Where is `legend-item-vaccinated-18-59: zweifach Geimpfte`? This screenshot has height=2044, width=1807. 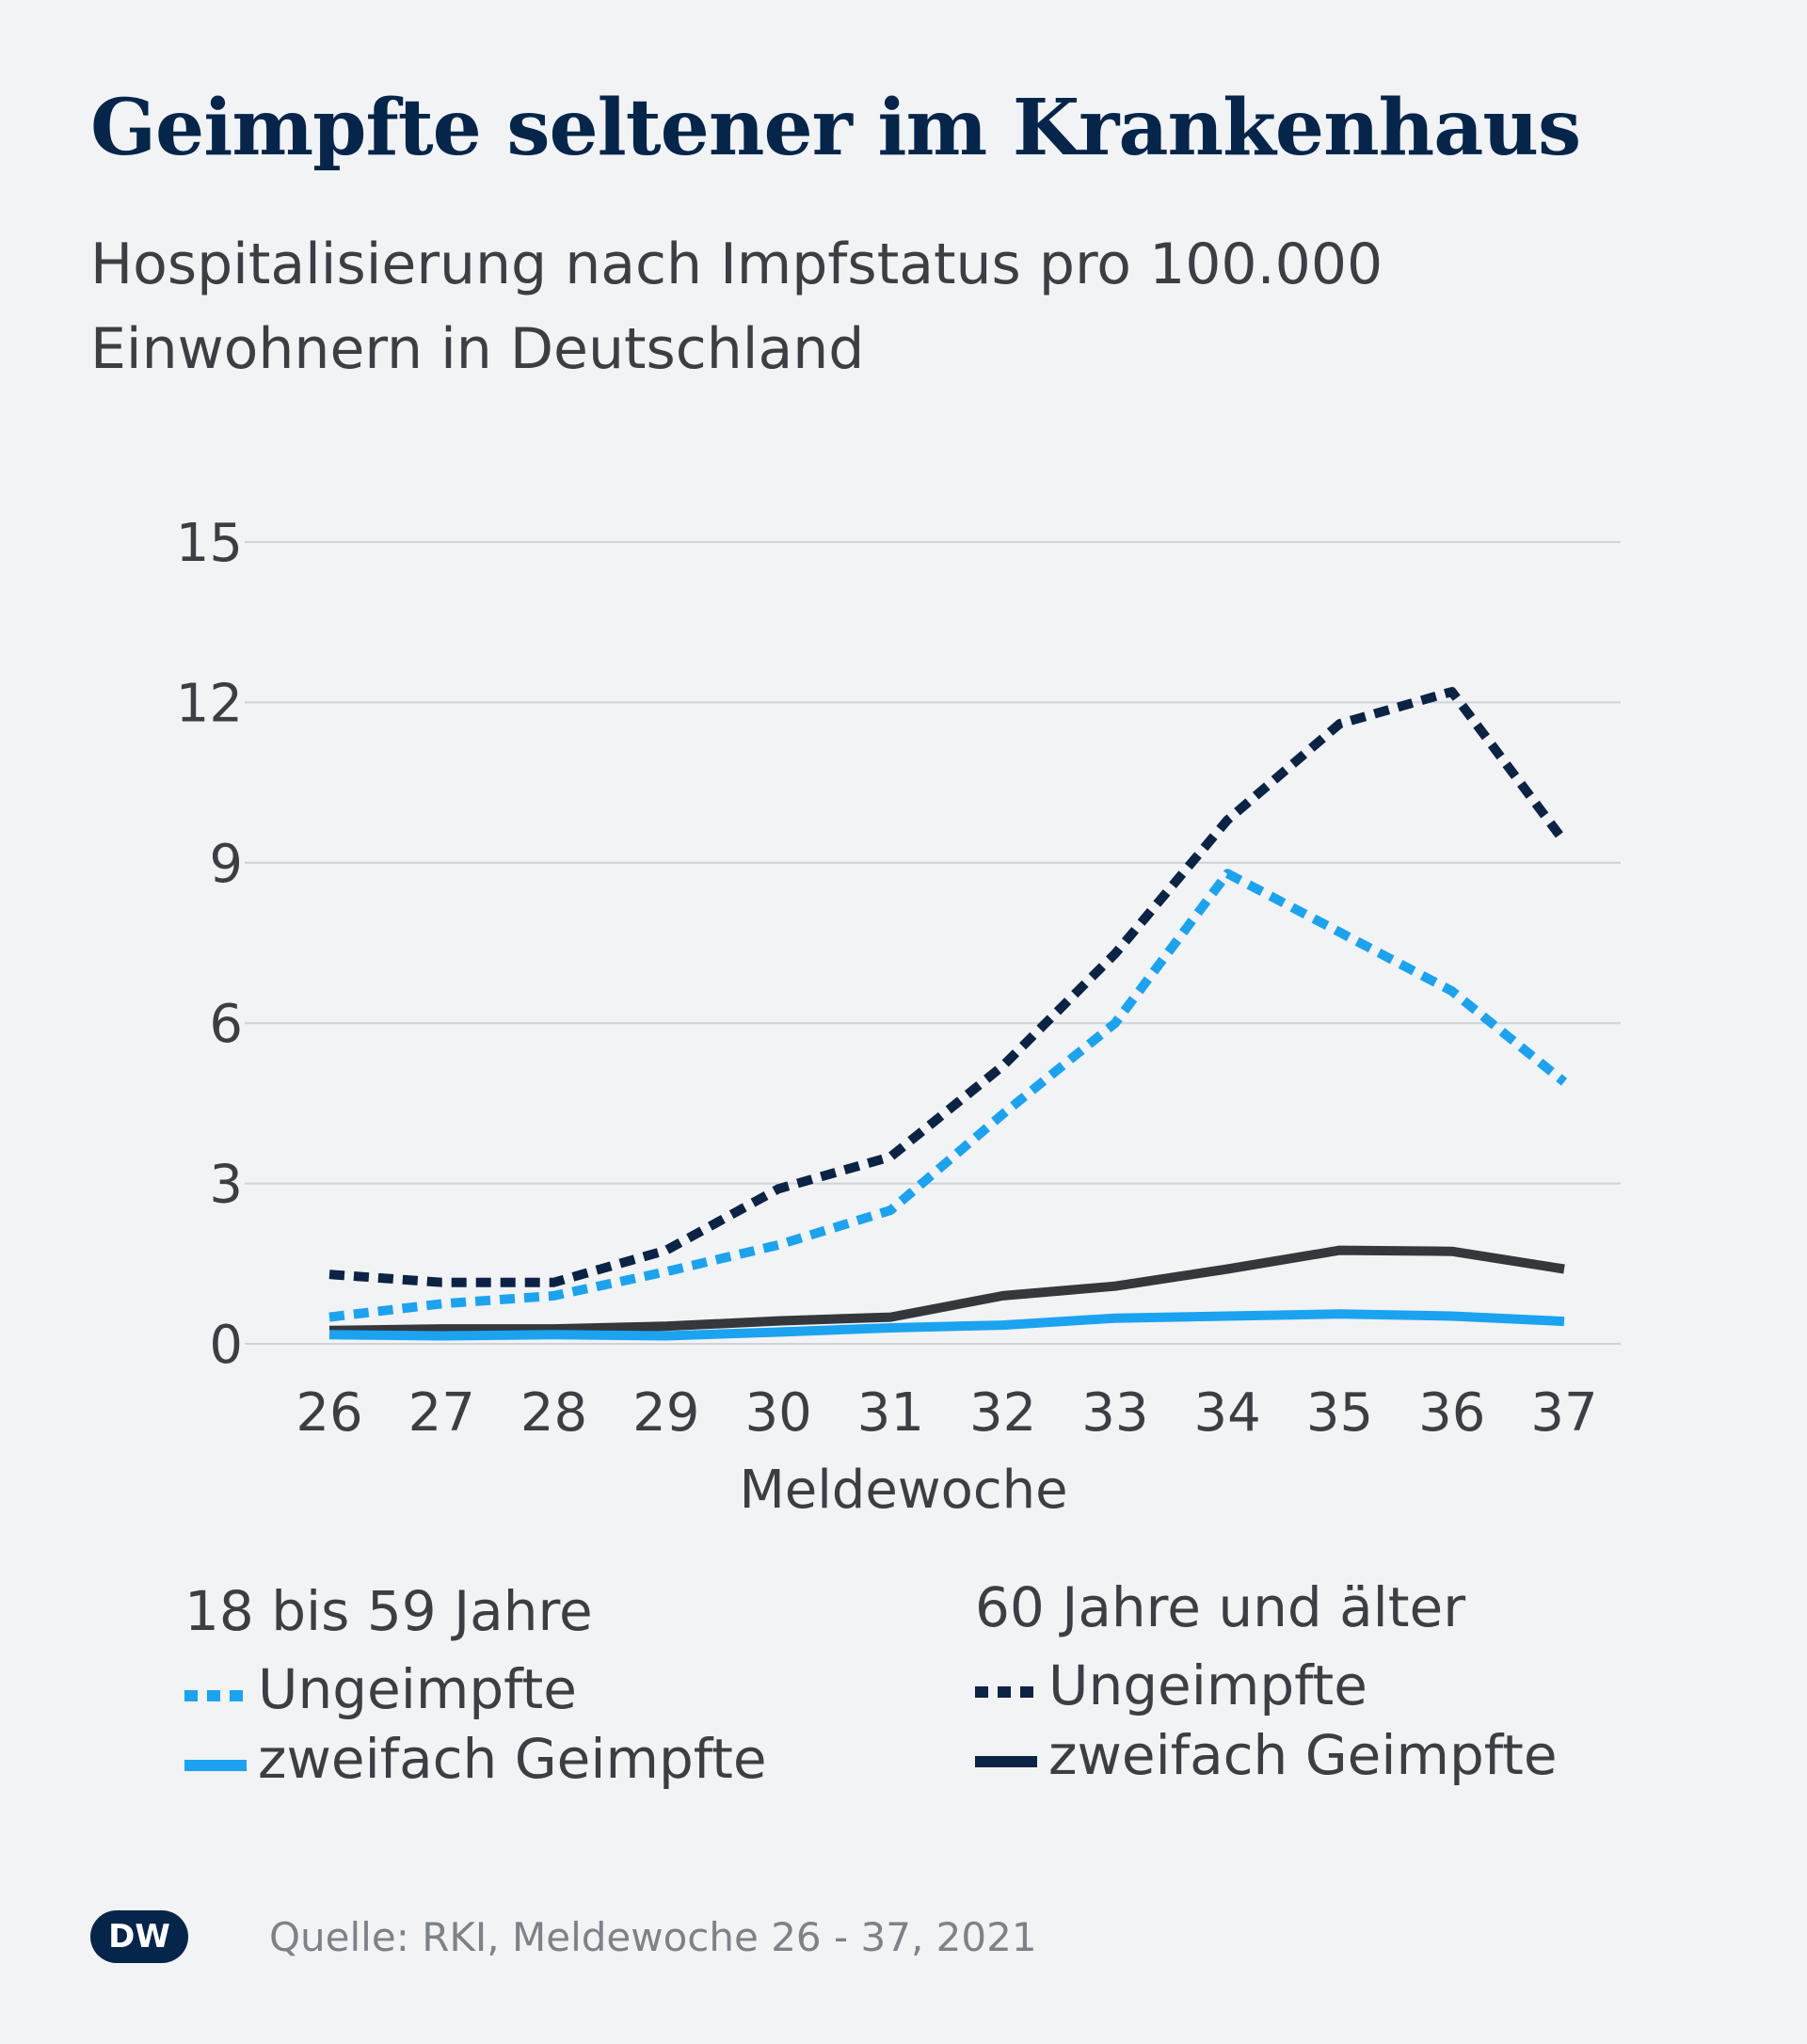 legend-item-vaccinated-18-59: zweifach Geimpfte is located at coordinates (476, 1759).